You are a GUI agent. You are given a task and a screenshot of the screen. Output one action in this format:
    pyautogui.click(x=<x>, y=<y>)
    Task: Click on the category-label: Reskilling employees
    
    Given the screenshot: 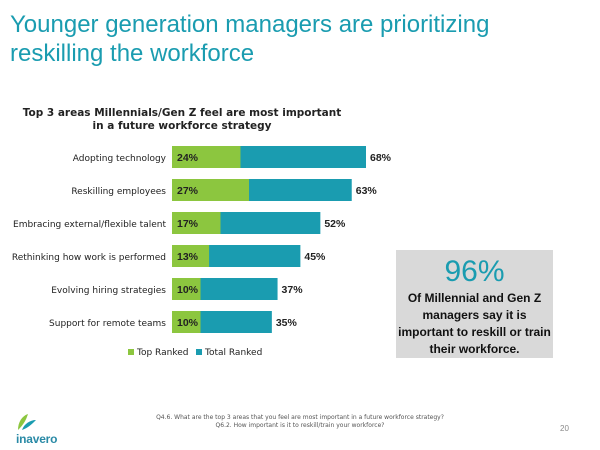 What is the action you would take?
    pyautogui.click(x=118, y=192)
    